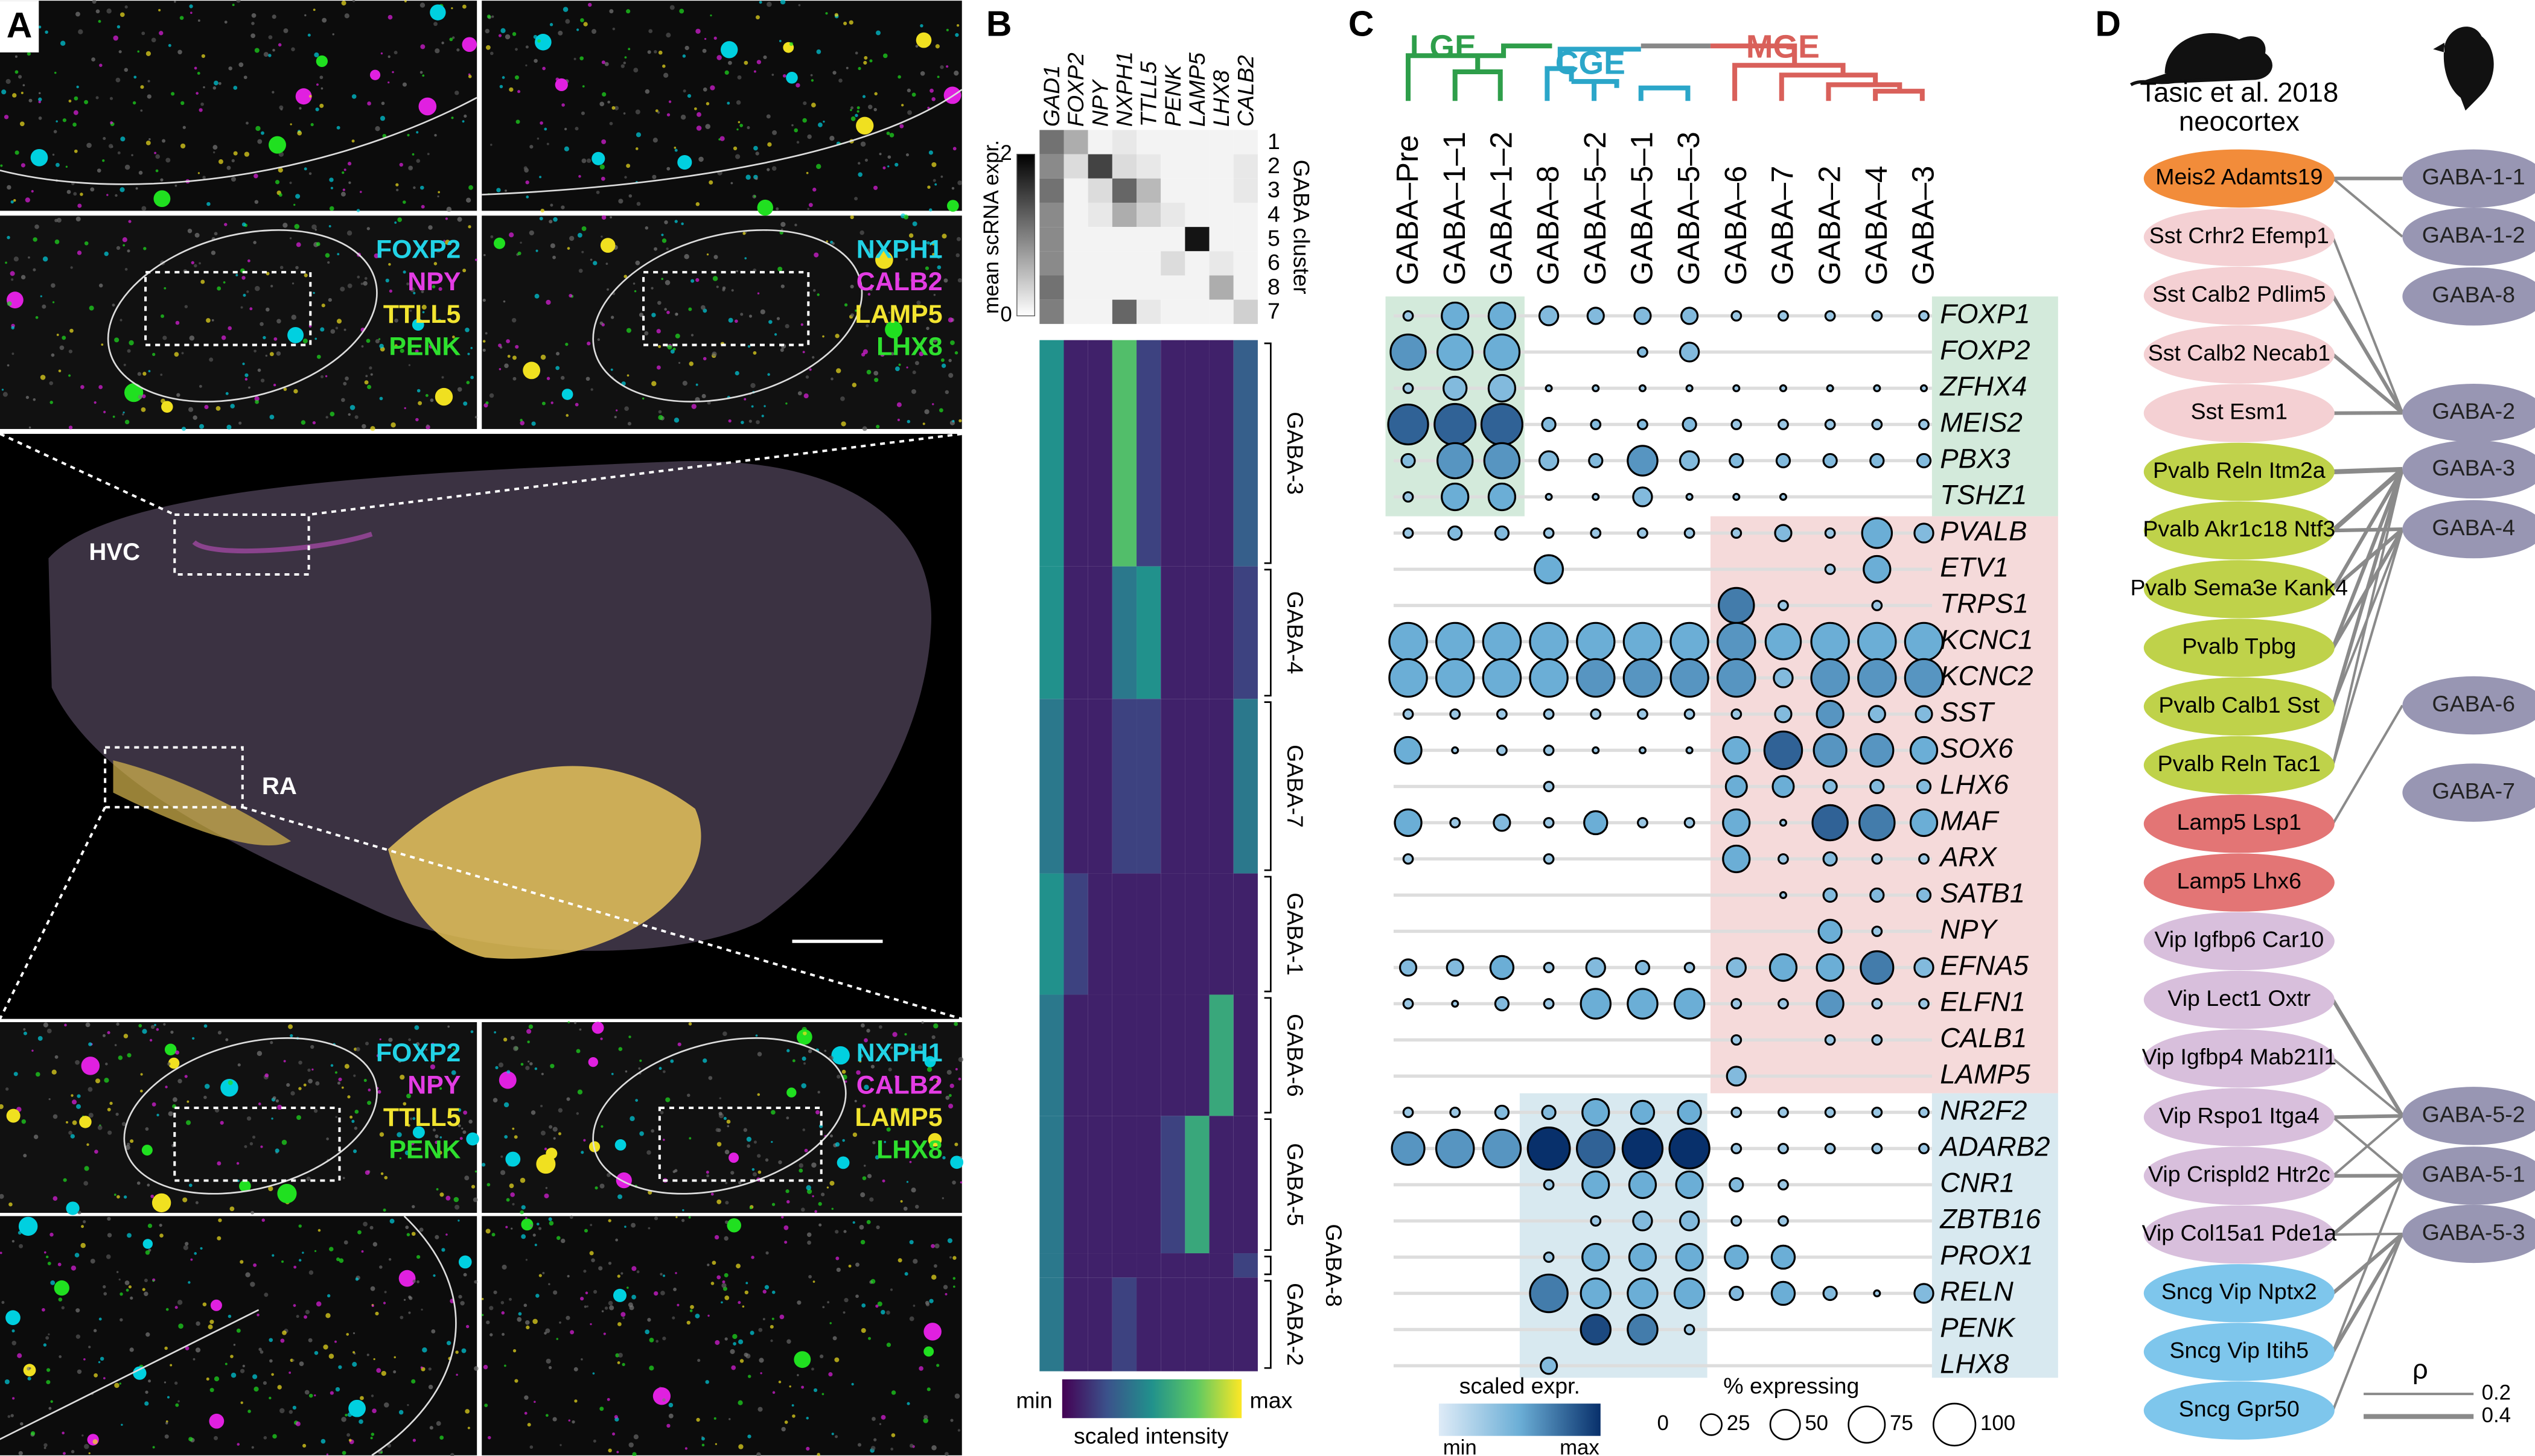  What do you see at coordinates (434, 1084) in the screenshot?
I see `marker-label: NPY` at bounding box center [434, 1084].